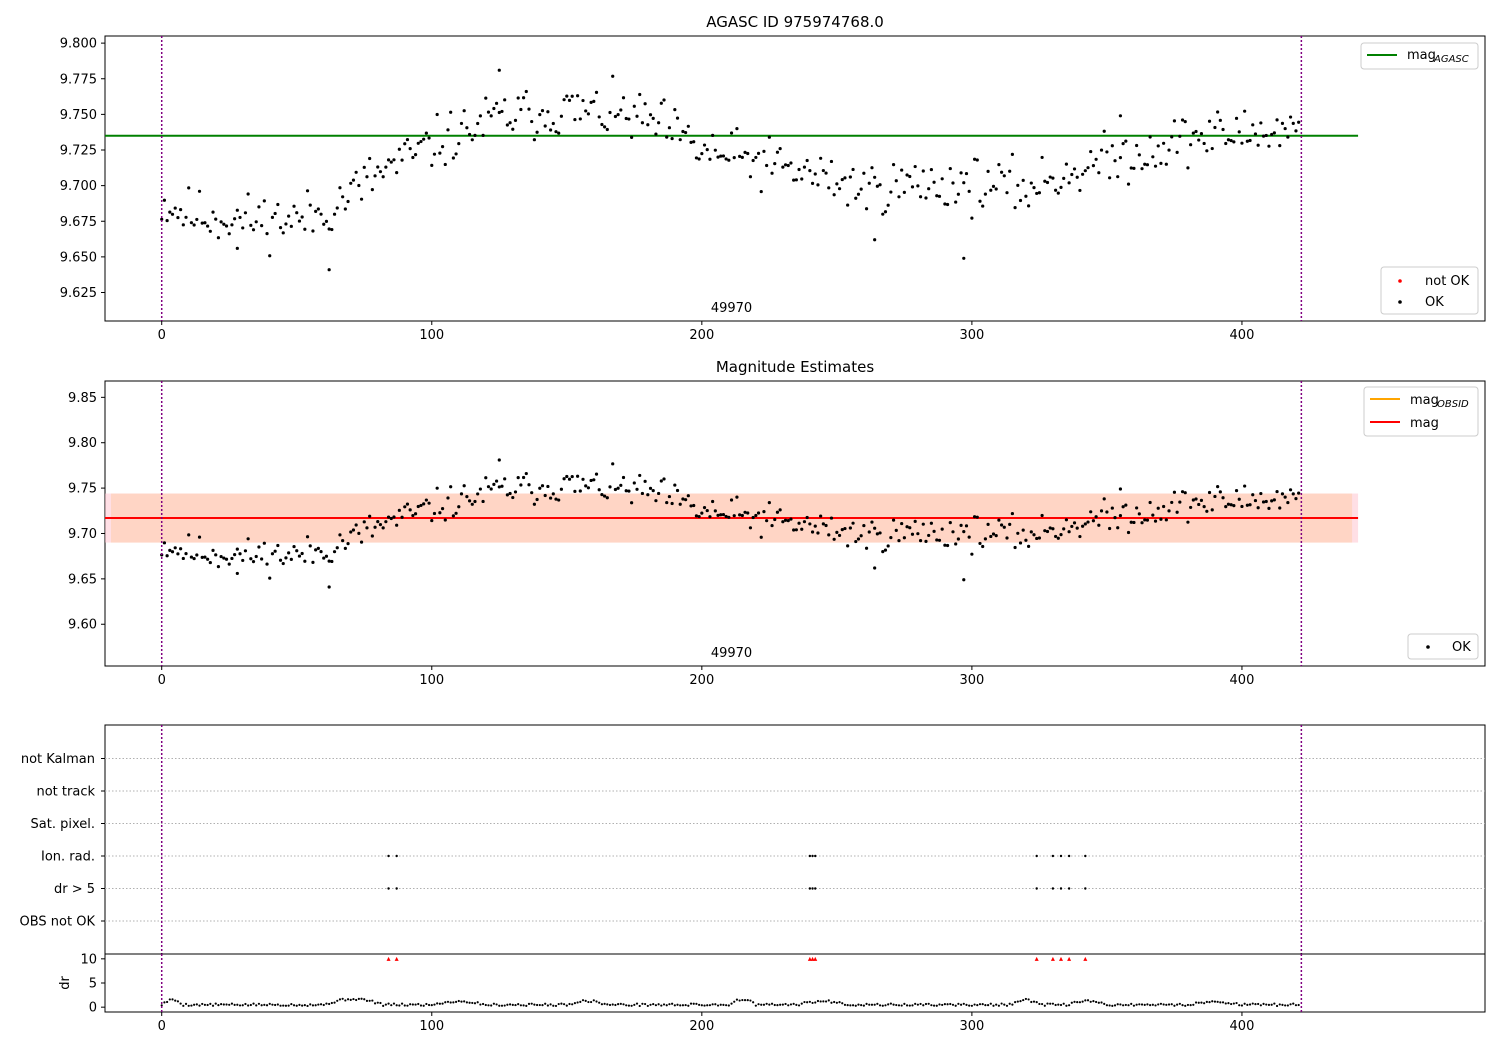 The width and height of the screenshot is (1500, 1054). Describe the element at coordinates (82, 579) in the screenshot. I see `estimates-ytick-label: 9.65` at that location.